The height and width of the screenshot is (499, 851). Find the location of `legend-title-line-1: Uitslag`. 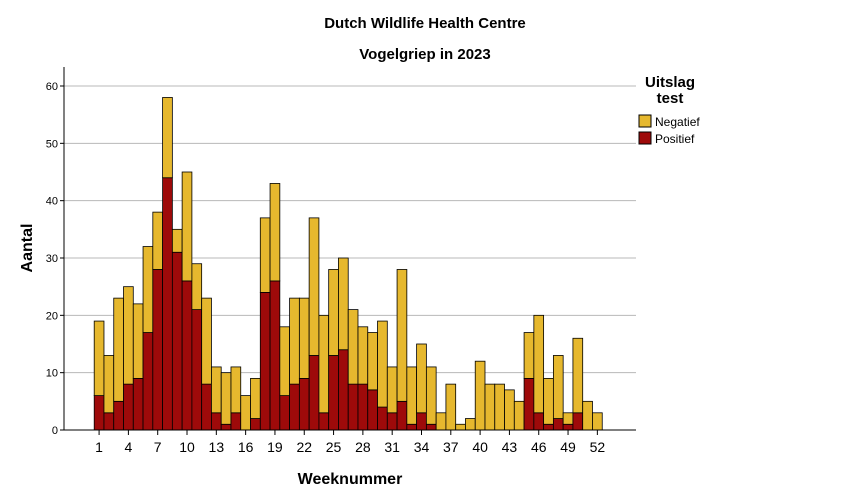

legend-title-line-1: Uitslag is located at coordinates (670, 82).